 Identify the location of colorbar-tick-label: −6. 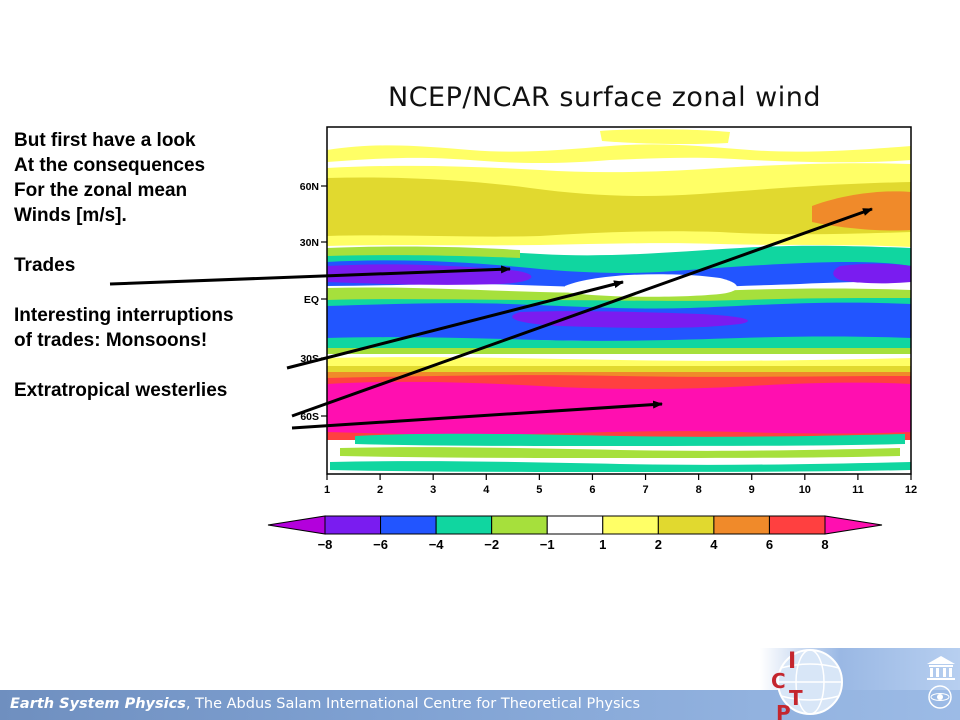
(380, 544).